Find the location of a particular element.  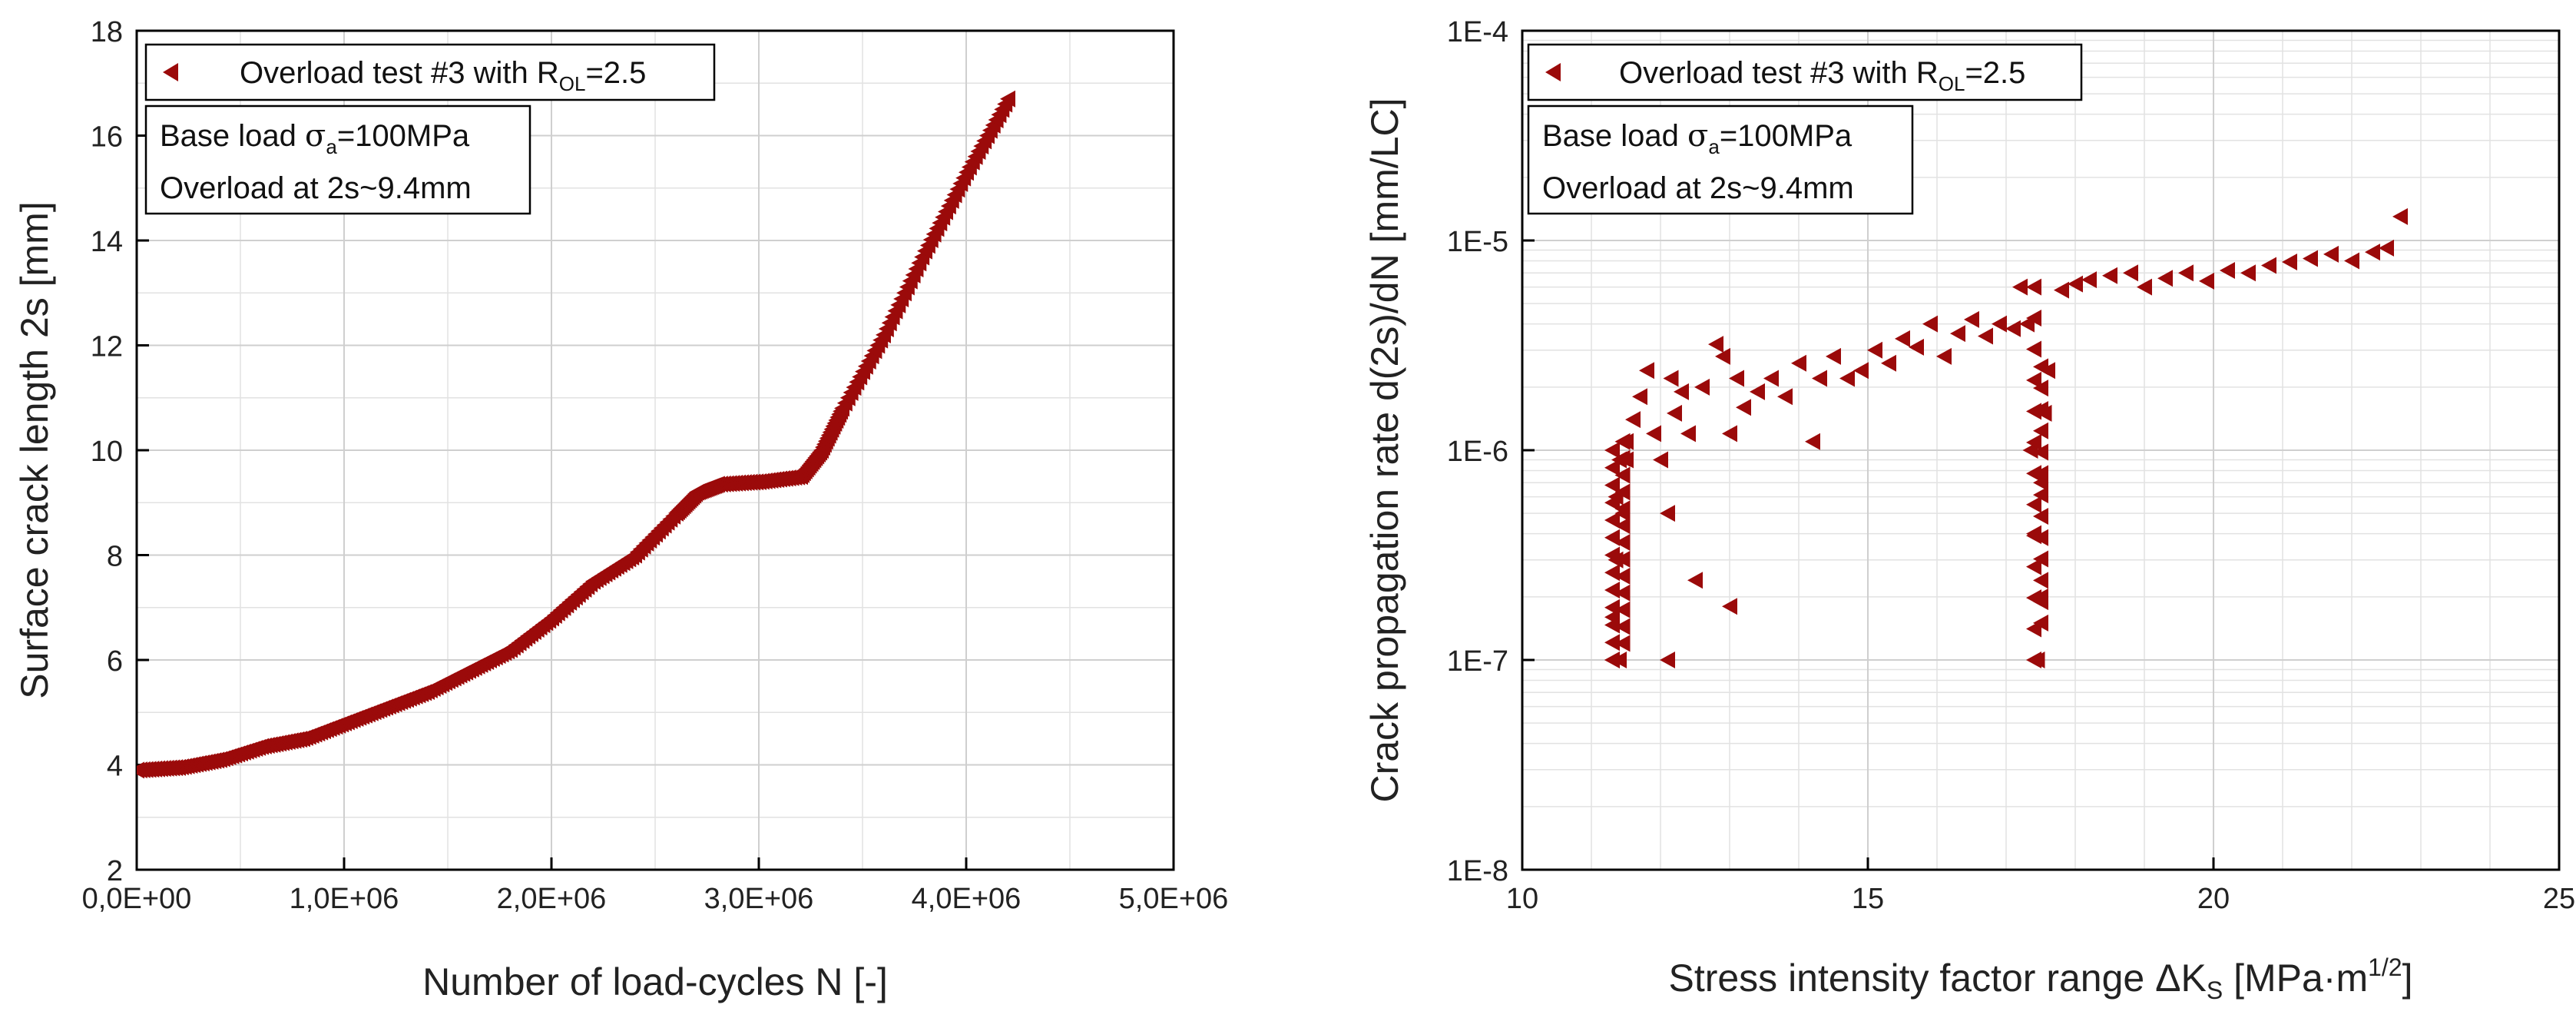

left-y-tick-label: 10 is located at coordinates (107, 452).